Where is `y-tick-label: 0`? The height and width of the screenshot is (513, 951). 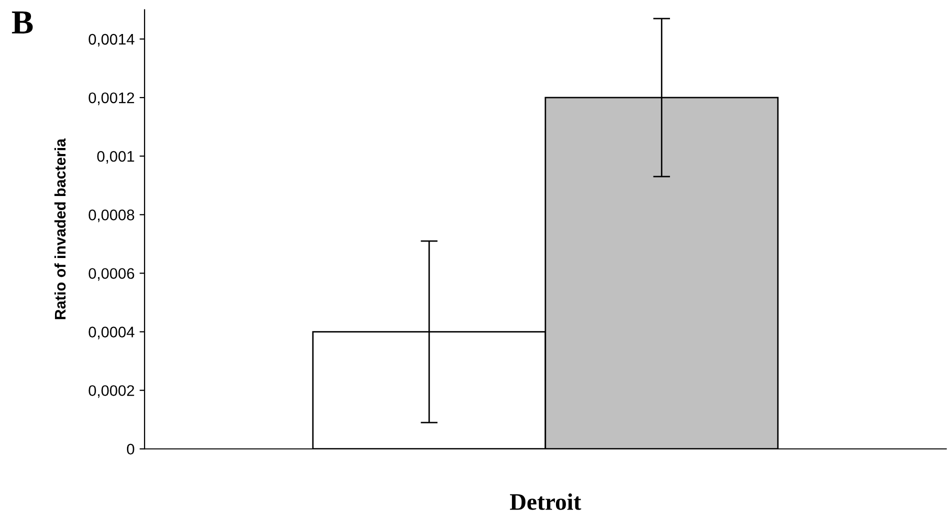 y-tick-label: 0 is located at coordinates (130, 449).